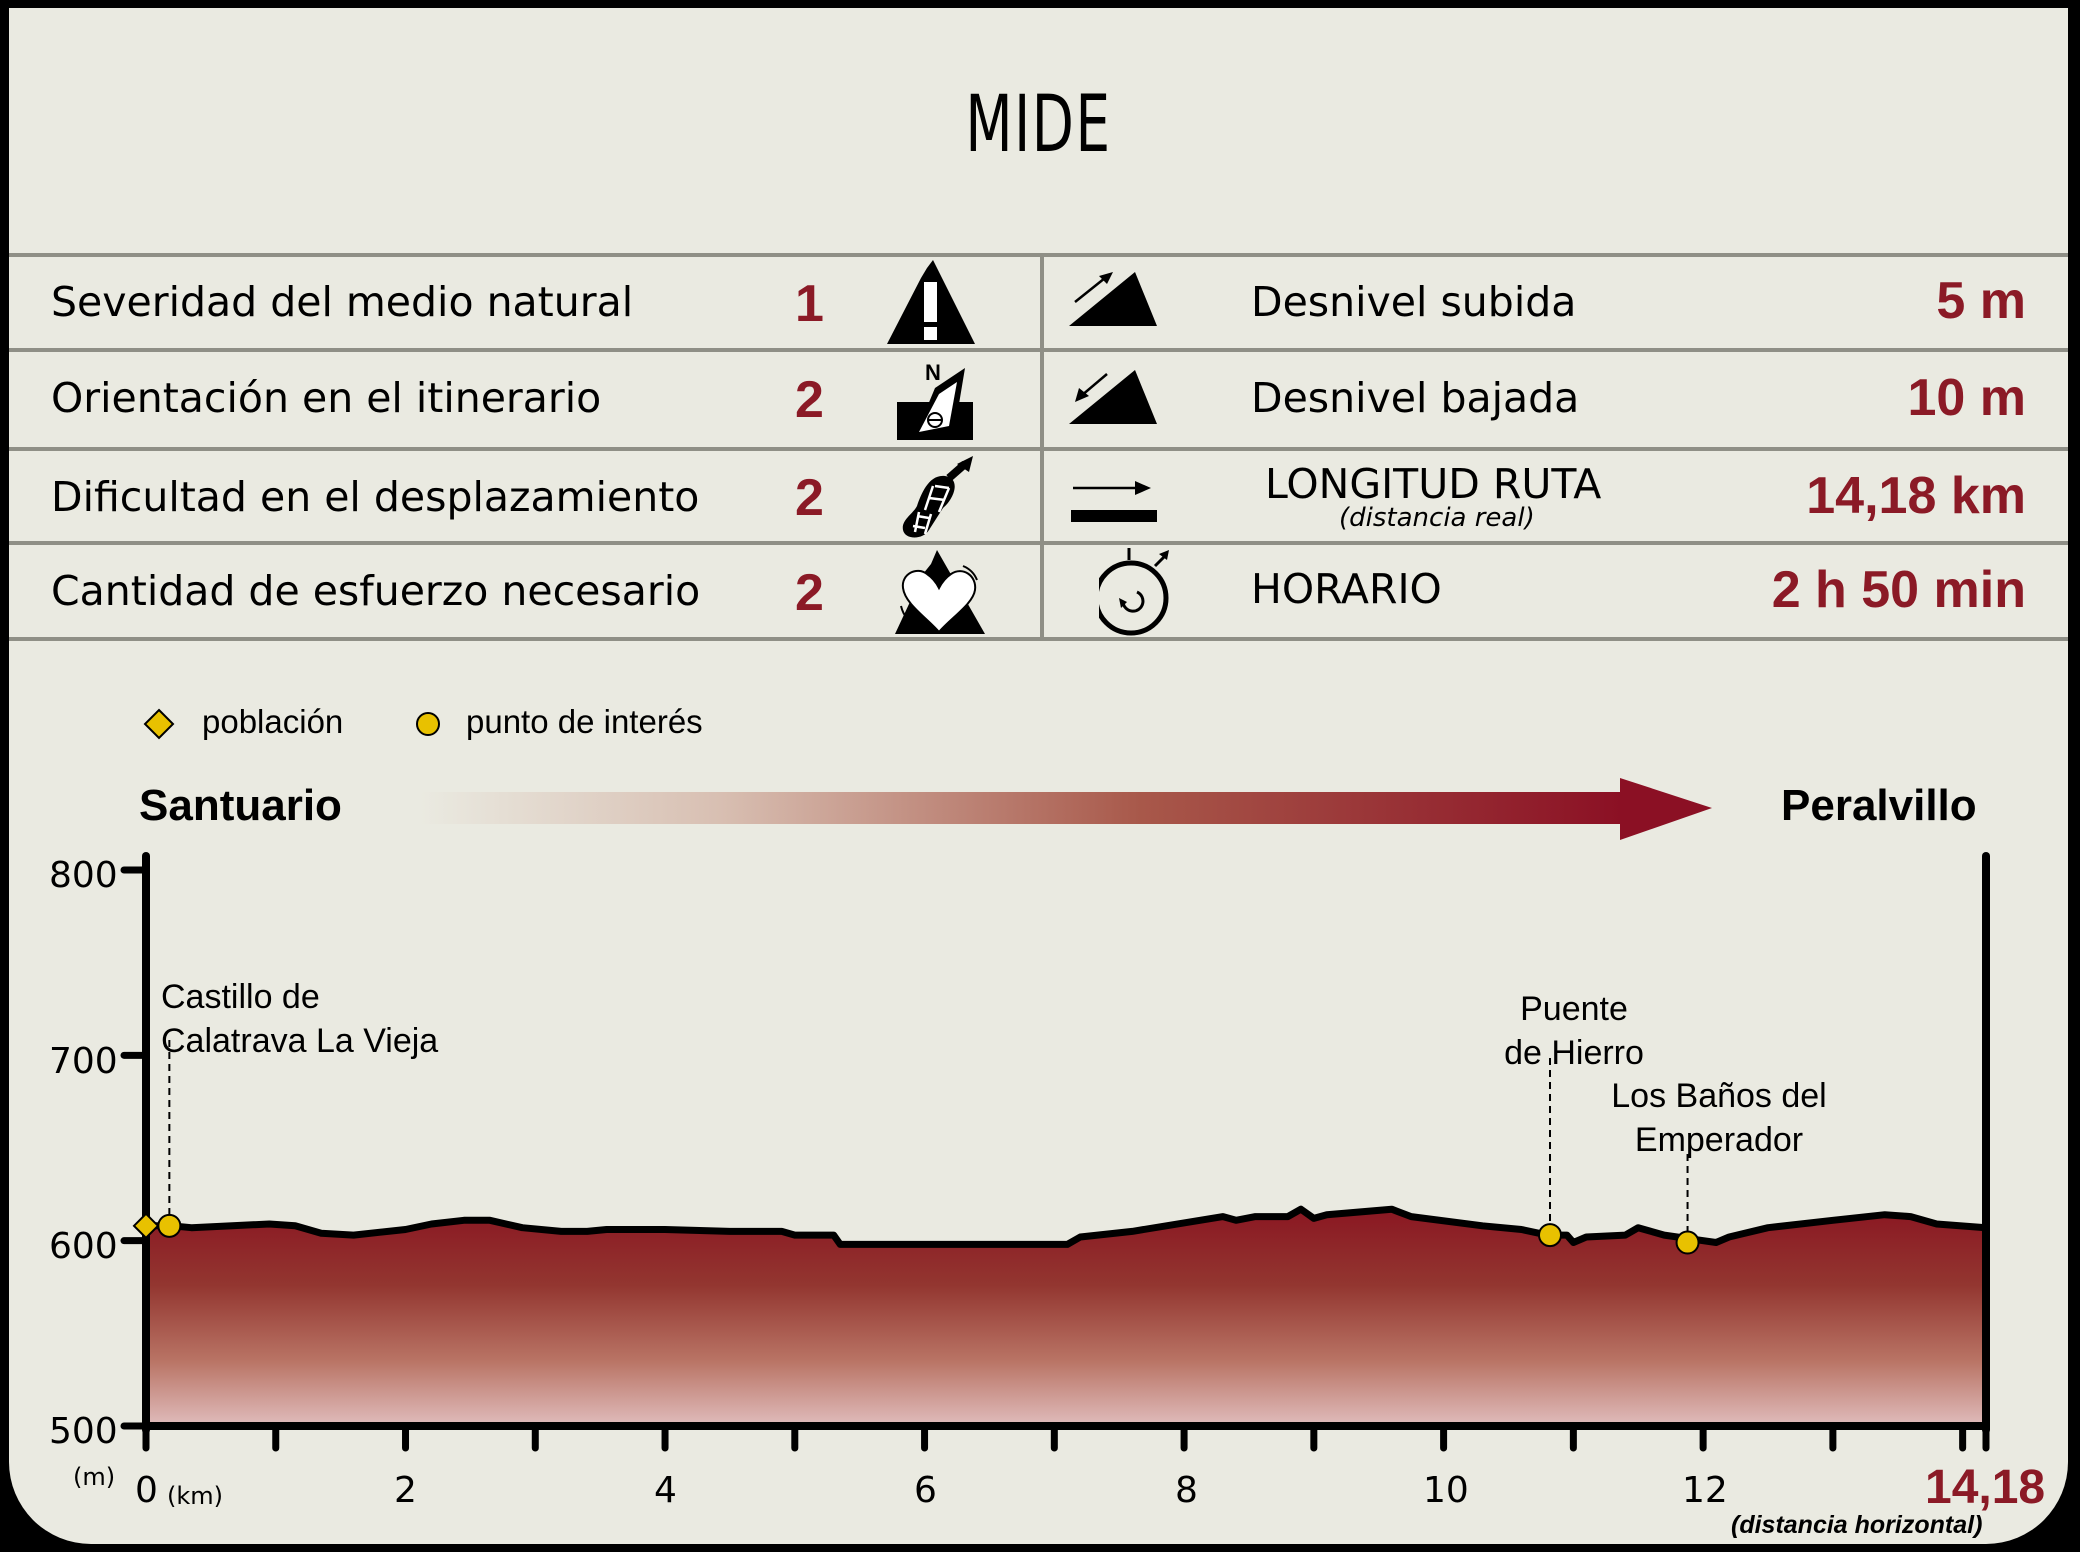 This screenshot has width=2080, height=1552. I want to click on y-tick-label: 700, so click(83, 1061).